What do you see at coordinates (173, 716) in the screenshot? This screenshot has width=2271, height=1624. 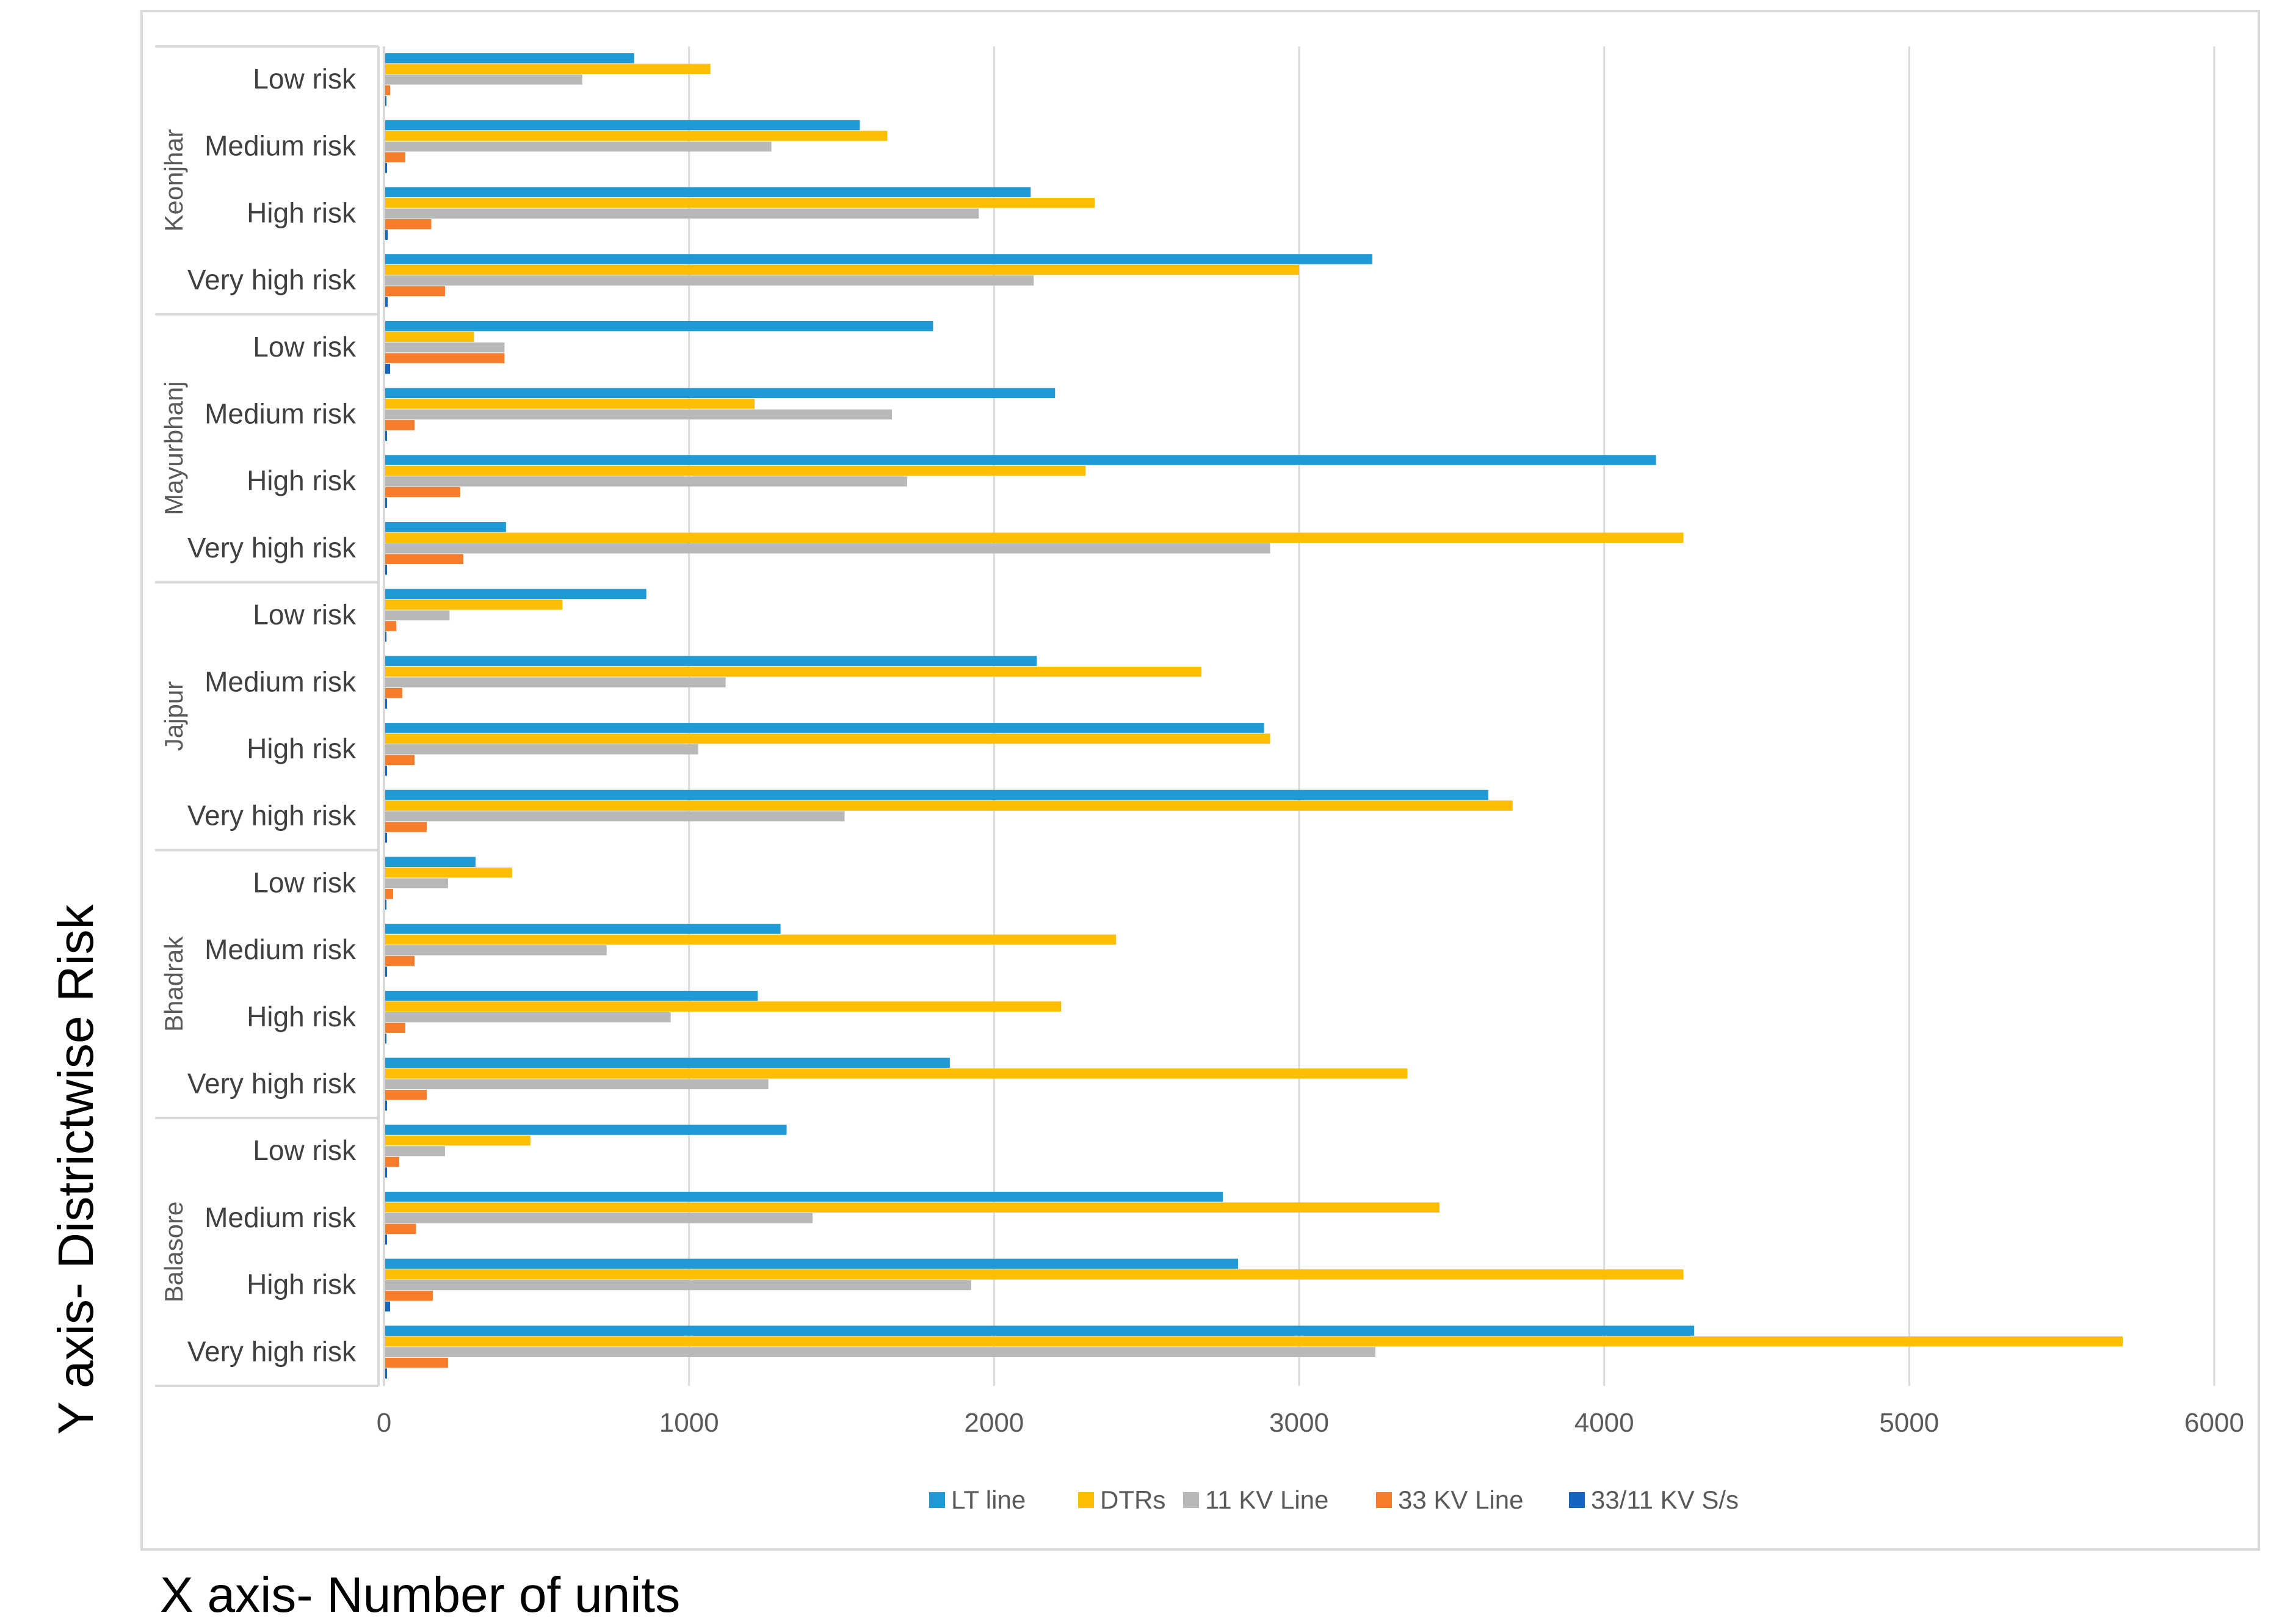 I see `group-label: Jajpur` at bounding box center [173, 716].